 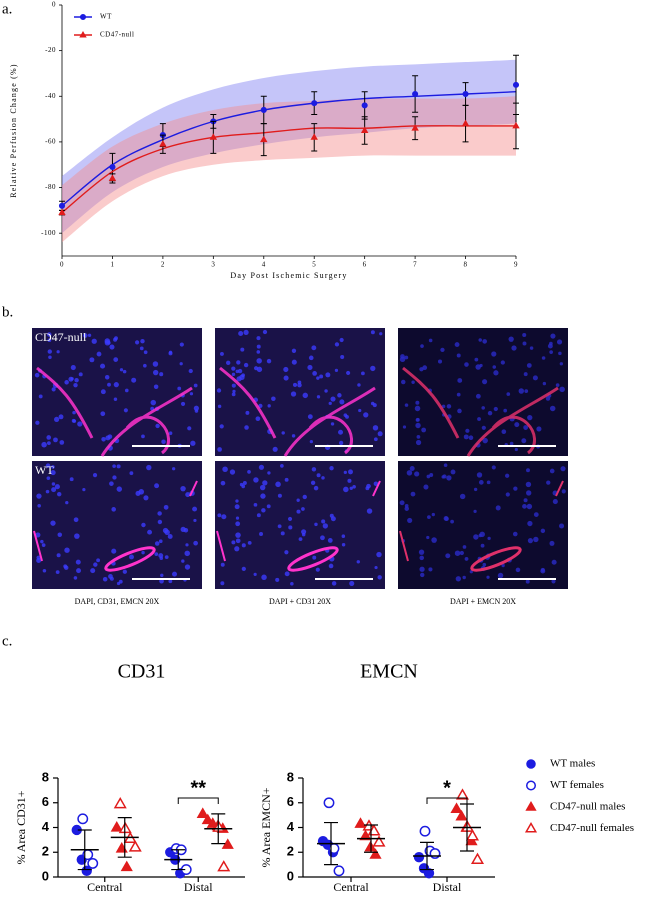 What do you see at coordinates (415, 265) in the screenshot?
I see `x-tick-label: 7` at bounding box center [415, 265].